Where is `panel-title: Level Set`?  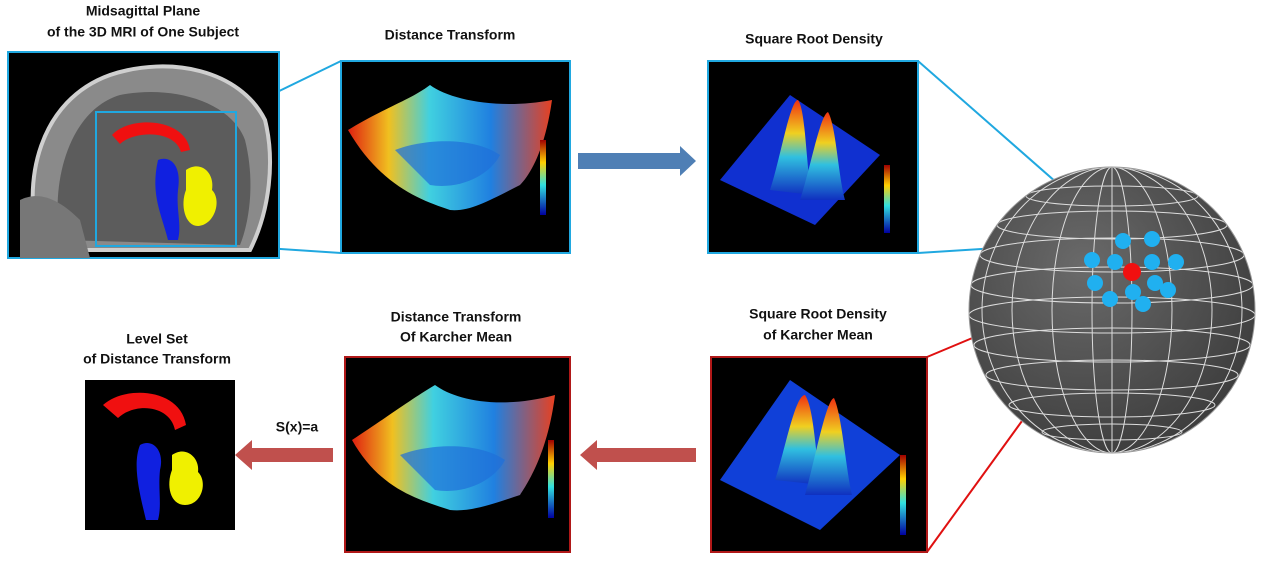 panel-title: Level Set is located at coordinates (157, 339).